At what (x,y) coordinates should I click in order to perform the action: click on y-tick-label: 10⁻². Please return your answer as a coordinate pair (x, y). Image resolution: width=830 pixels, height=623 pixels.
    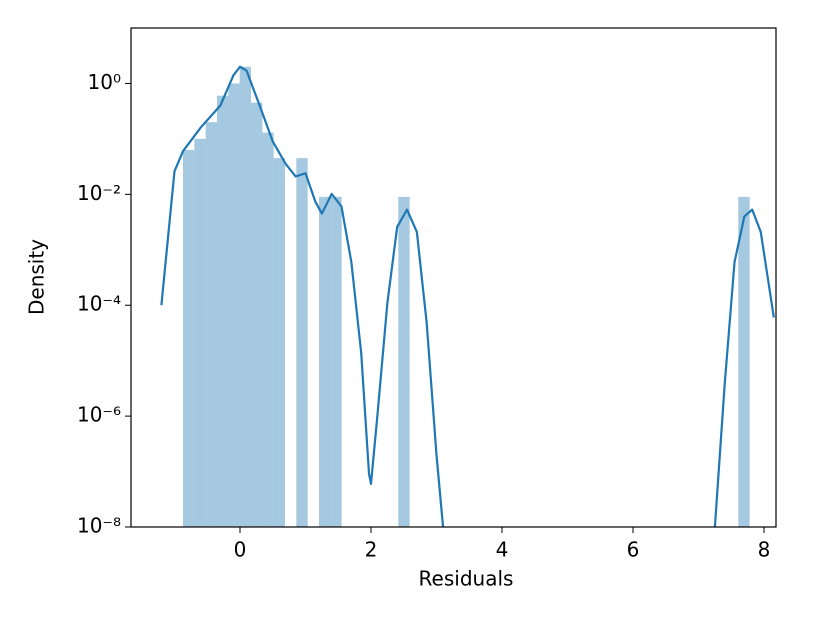
    Looking at the image, I should click on (99, 193).